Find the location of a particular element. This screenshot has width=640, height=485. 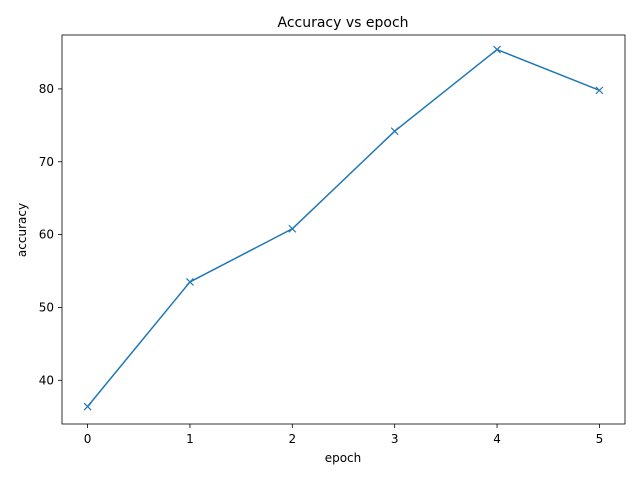

x-tick-label: 1 is located at coordinates (190, 439).